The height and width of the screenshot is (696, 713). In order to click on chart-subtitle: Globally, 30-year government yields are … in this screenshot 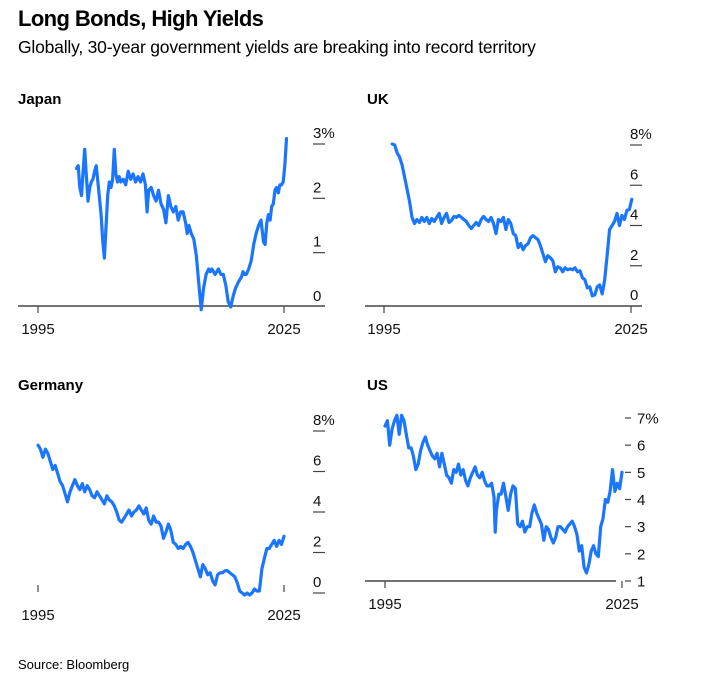, I will do `click(277, 47)`.